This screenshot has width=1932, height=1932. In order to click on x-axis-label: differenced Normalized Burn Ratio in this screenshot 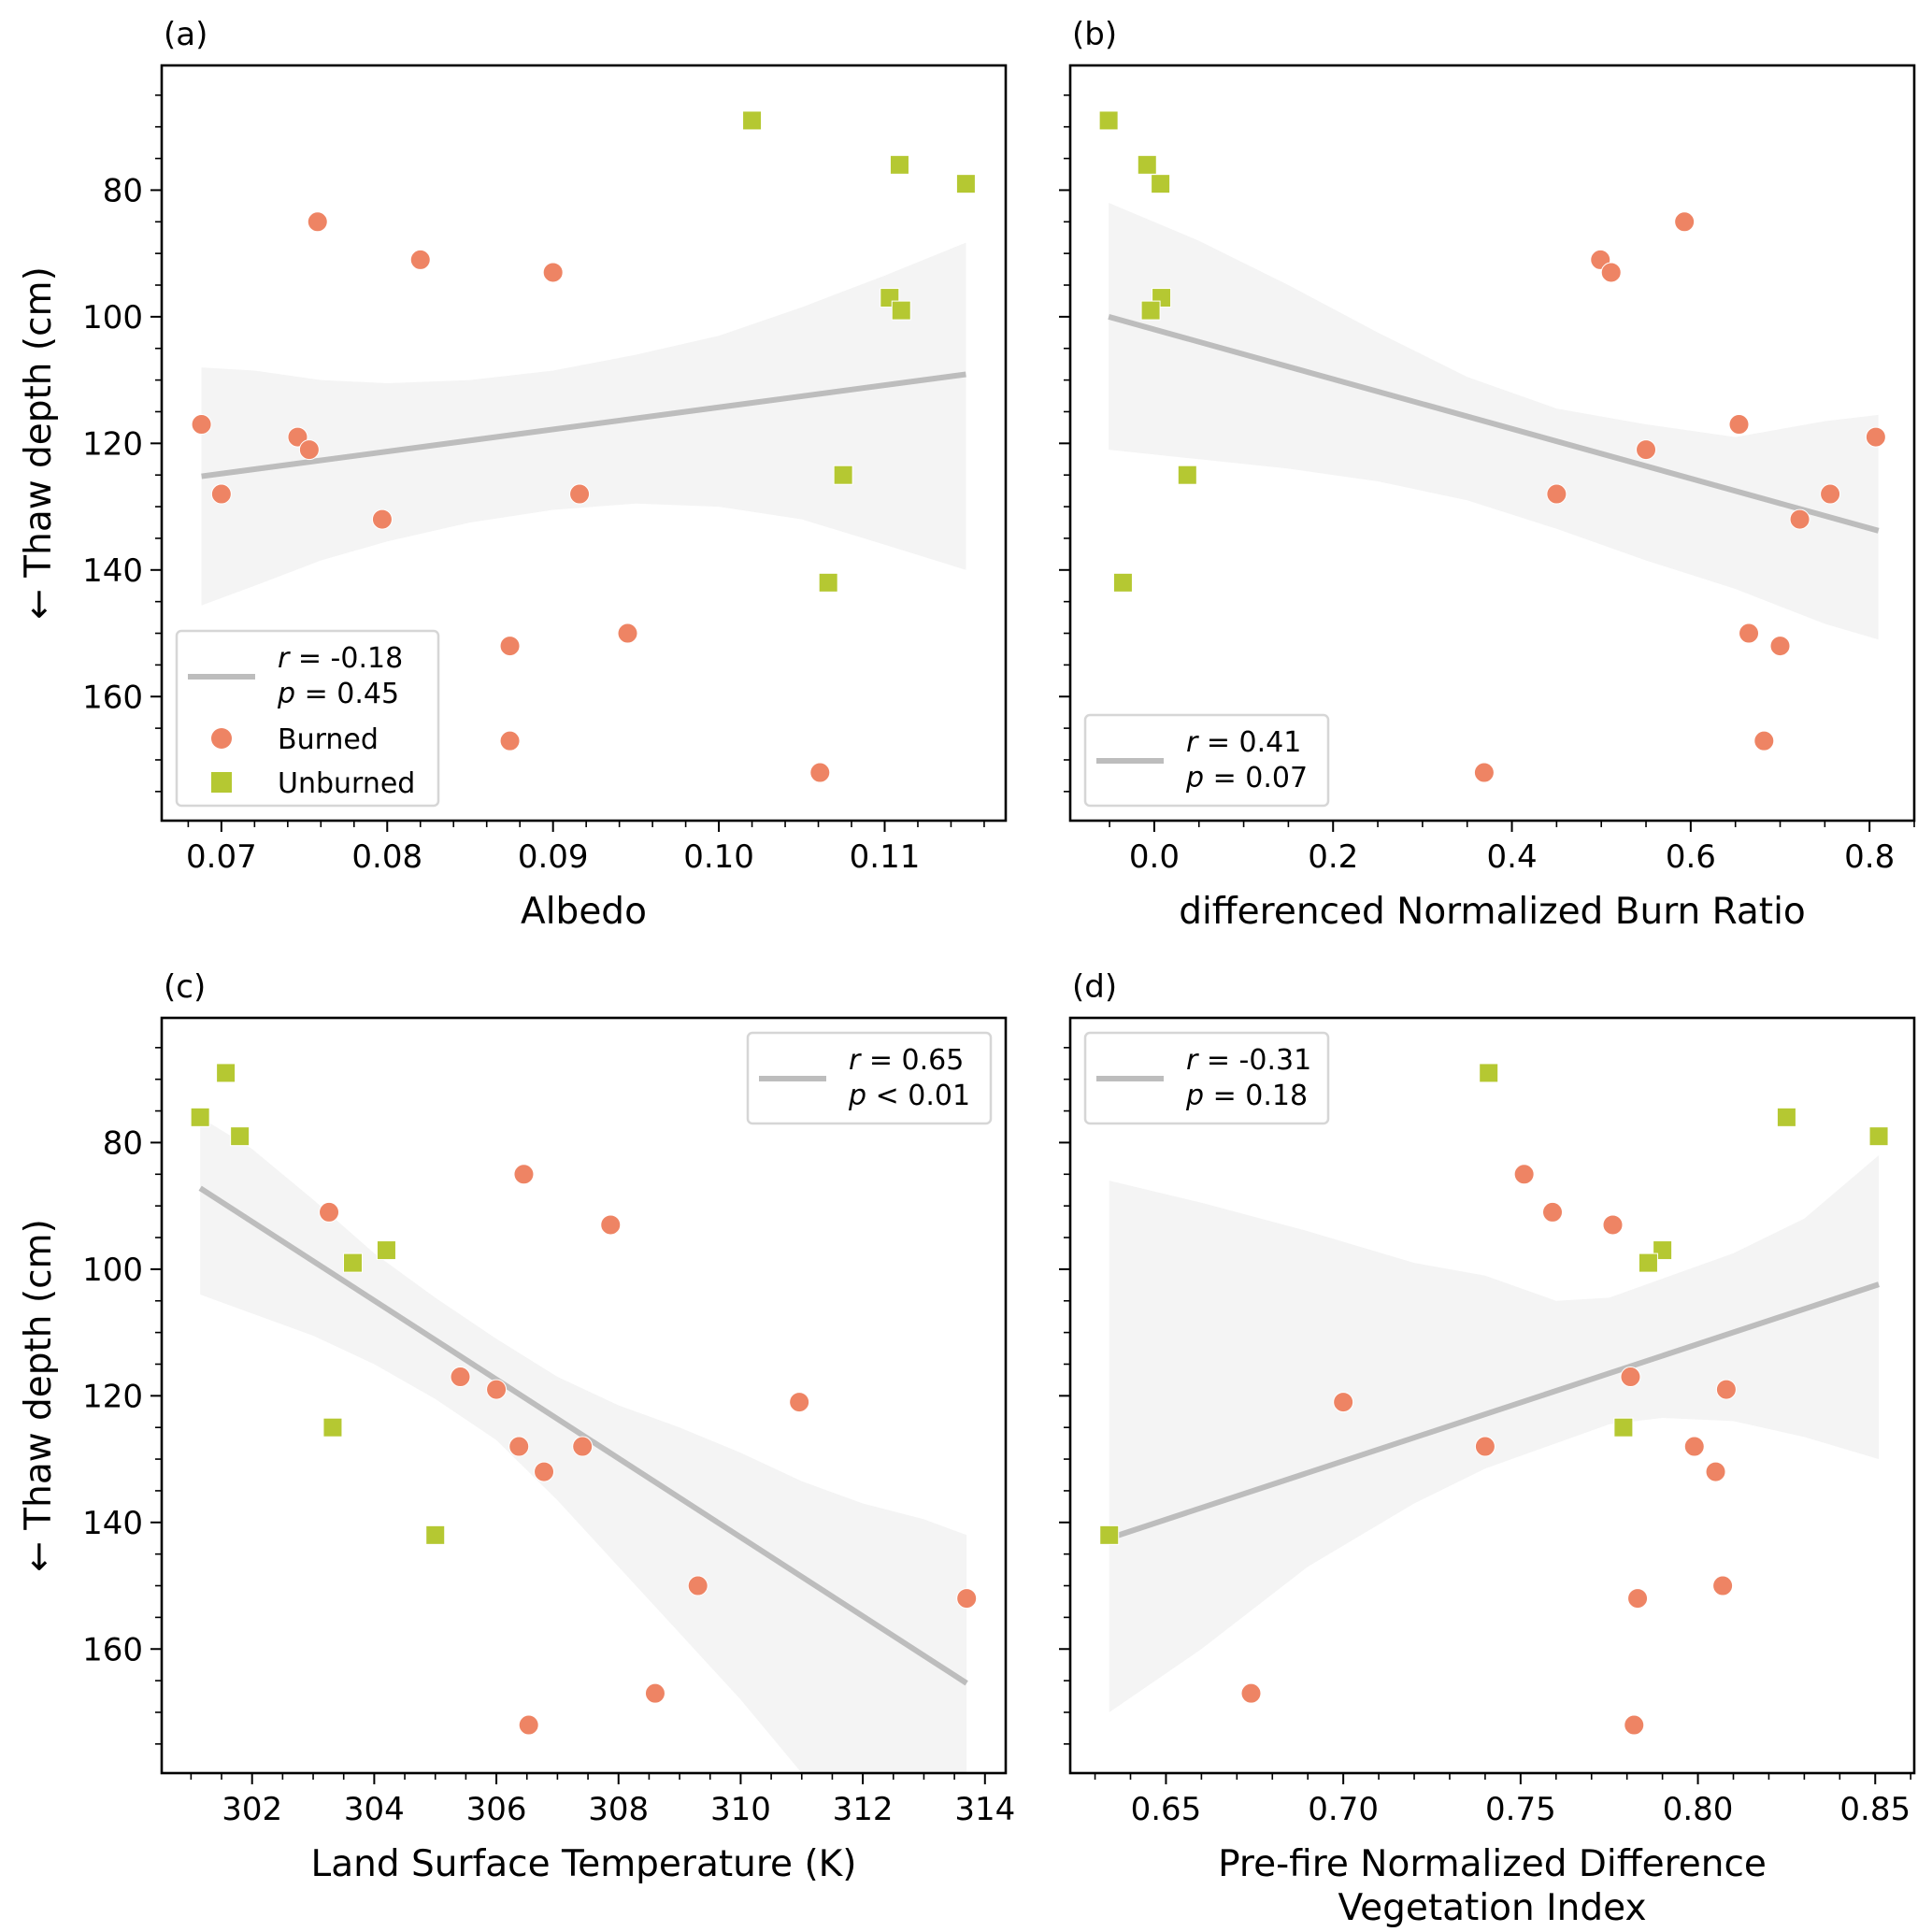, I will do `click(1492, 912)`.